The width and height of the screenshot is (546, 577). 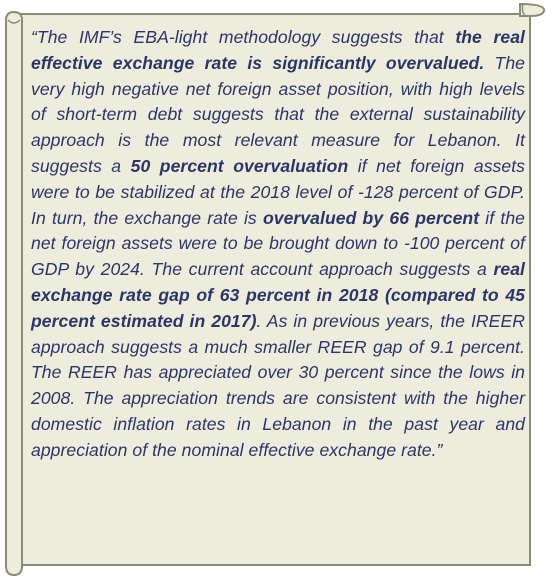 I want to click on quote-segment-bold: overvalued by 66 percent, so click(x=371, y=217).